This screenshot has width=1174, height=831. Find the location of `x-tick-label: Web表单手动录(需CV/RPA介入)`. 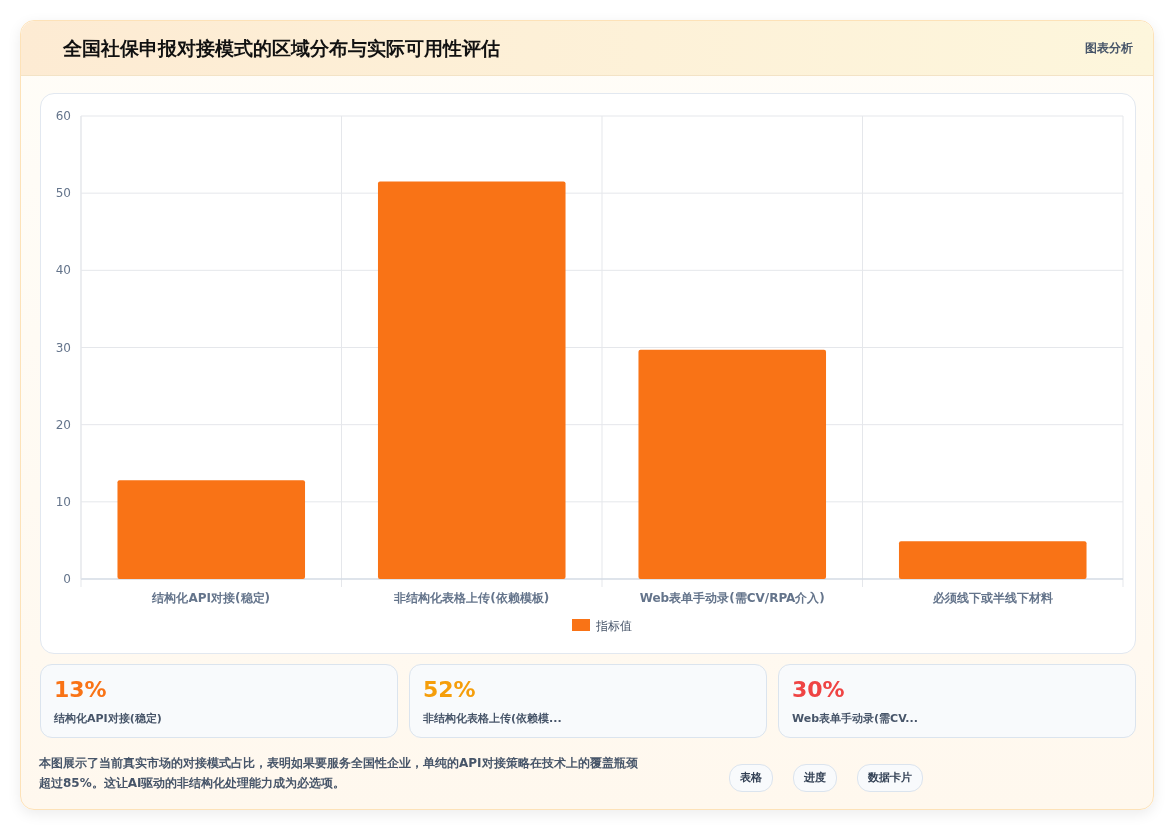

x-tick-label: Web表单手动录(需CV/RPA介入) is located at coordinates (732, 598).